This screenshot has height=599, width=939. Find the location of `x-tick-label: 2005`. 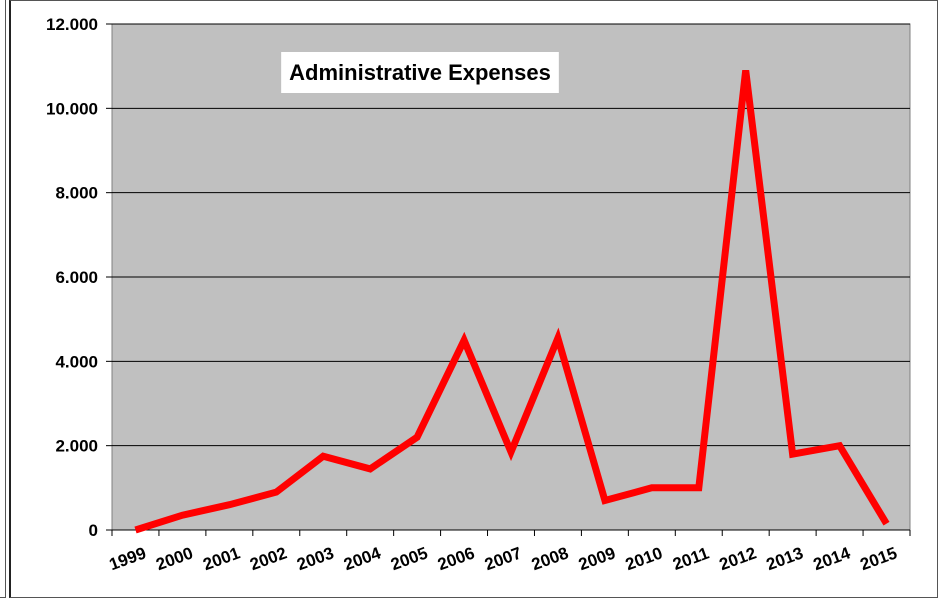

x-tick-label: 2005 is located at coordinates (409, 558).